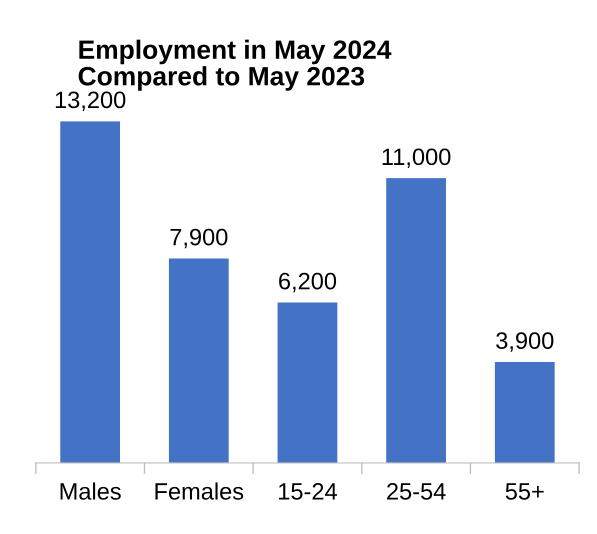 This screenshot has height=534, width=597. What do you see at coordinates (525, 342) in the screenshot?
I see `data-label: 3,900` at bounding box center [525, 342].